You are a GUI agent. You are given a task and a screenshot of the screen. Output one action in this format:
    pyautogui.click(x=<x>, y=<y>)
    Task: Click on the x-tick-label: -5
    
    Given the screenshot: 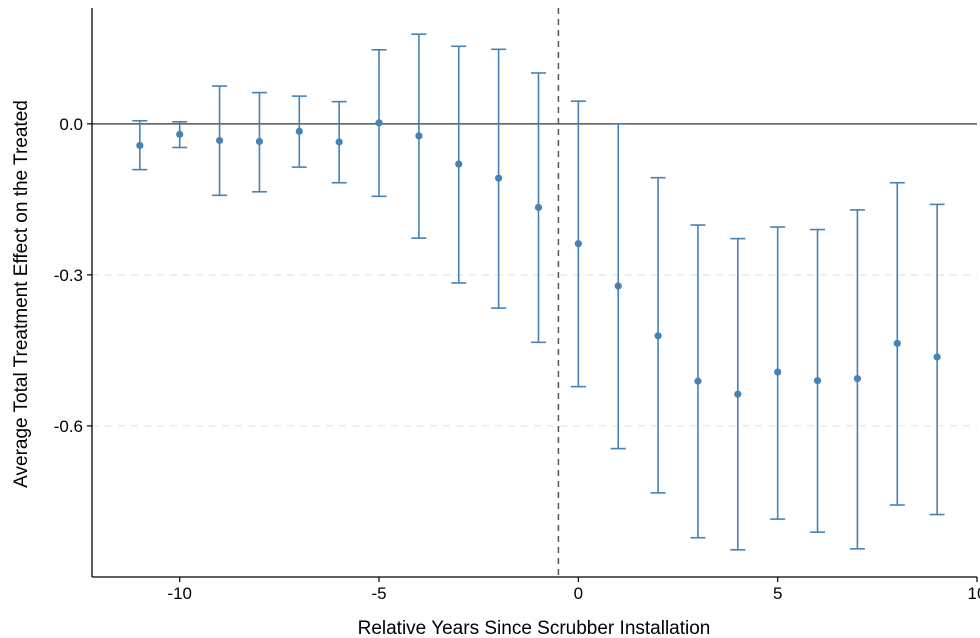 What is the action you would take?
    pyautogui.click(x=378, y=593)
    